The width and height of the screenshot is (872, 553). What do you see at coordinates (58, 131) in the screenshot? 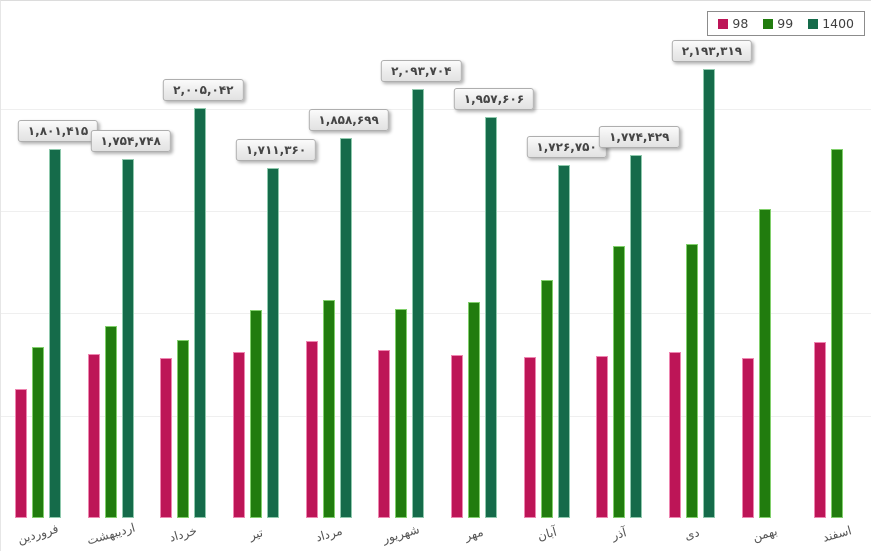
I see `data-label-1400-0: ۱,۸۰۱,۴۱۵` at bounding box center [58, 131].